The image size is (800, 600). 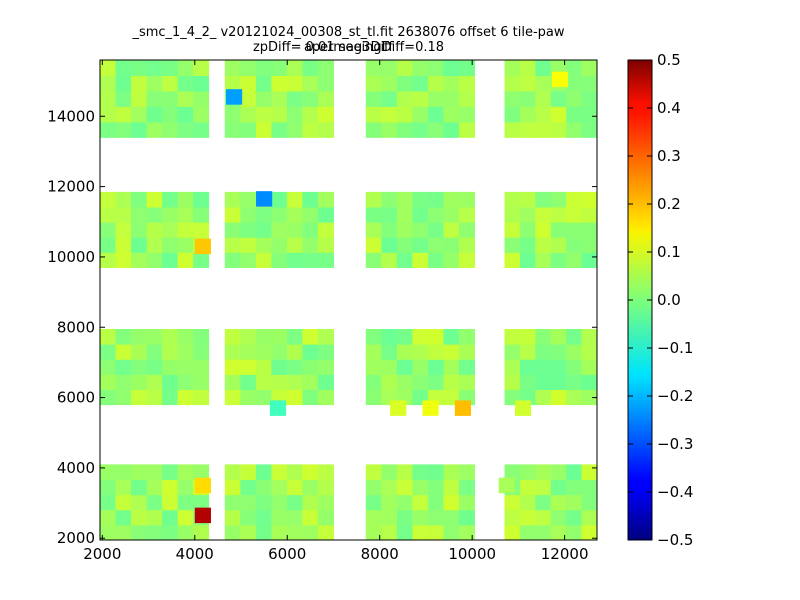 I want to click on colorbar-tick-label: −0.3, so click(x=675, y=444).